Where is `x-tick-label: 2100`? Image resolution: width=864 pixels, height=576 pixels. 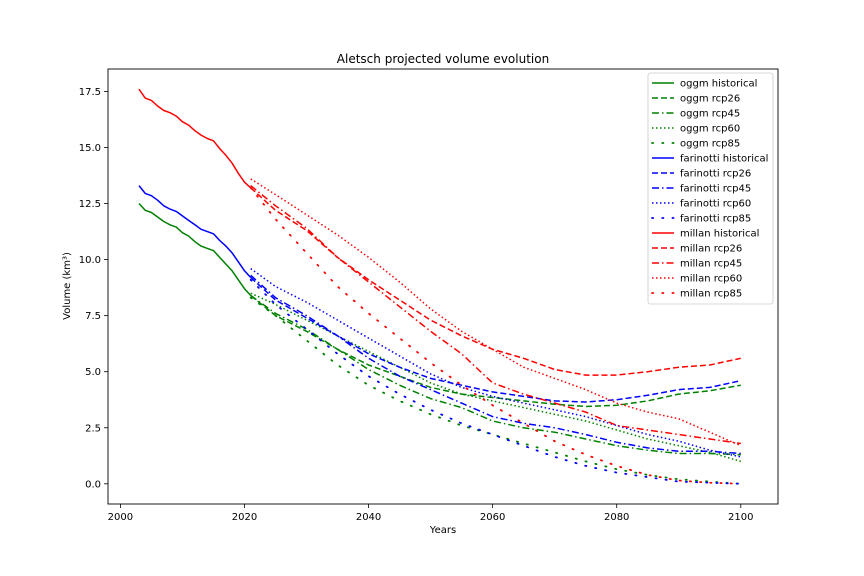
x-tick-label: 2100 is located at coordinates (740, 517).